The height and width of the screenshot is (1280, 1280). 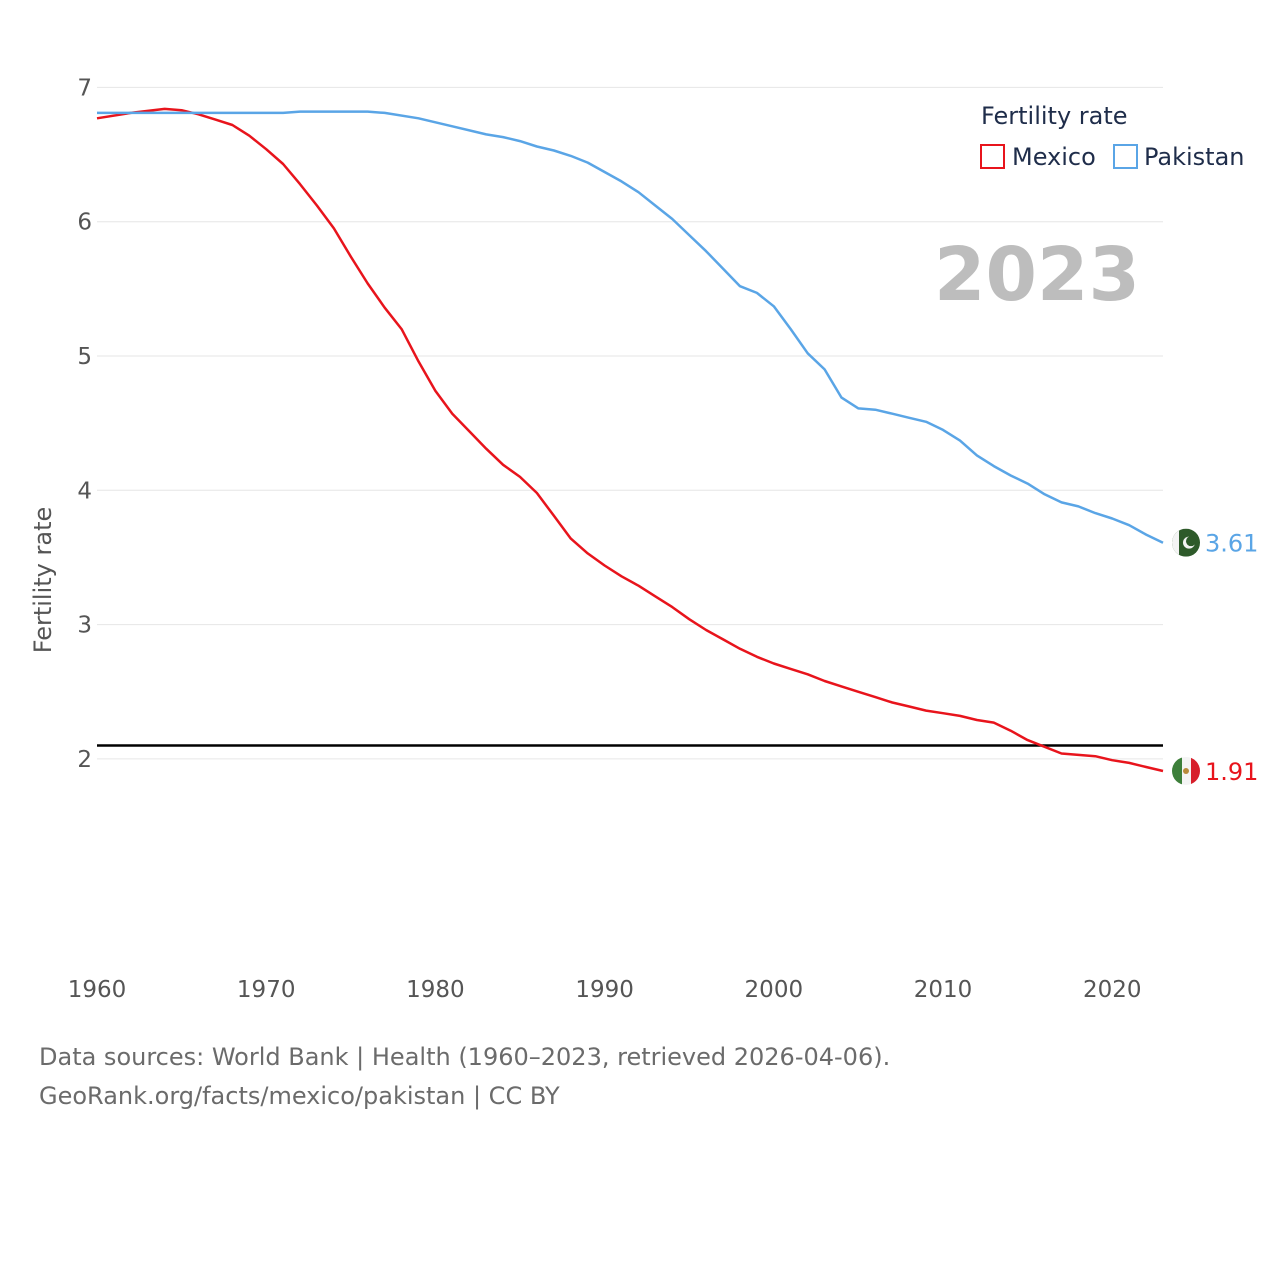 I want to click on x-tick-label-1970: 1970, so click(x=266, y=990).